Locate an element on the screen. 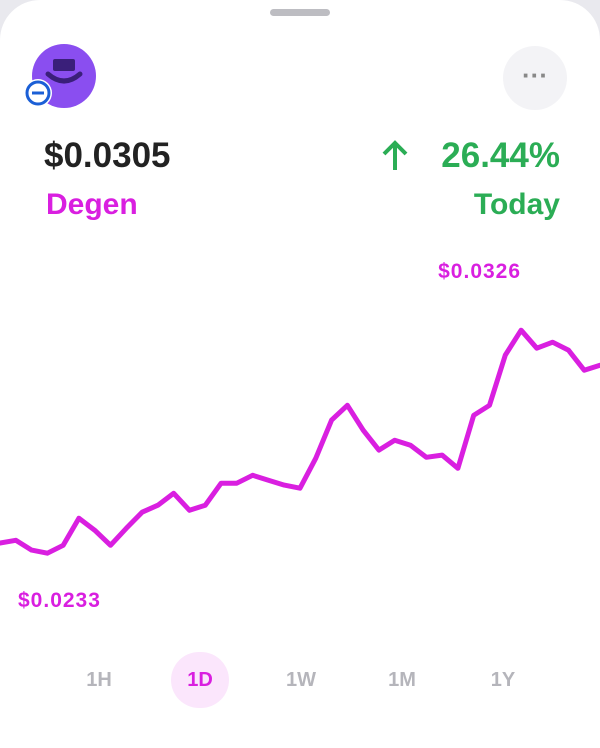 This screenshot has height=748, width=600. range-option: 1W is located at coordinates (301, 680).